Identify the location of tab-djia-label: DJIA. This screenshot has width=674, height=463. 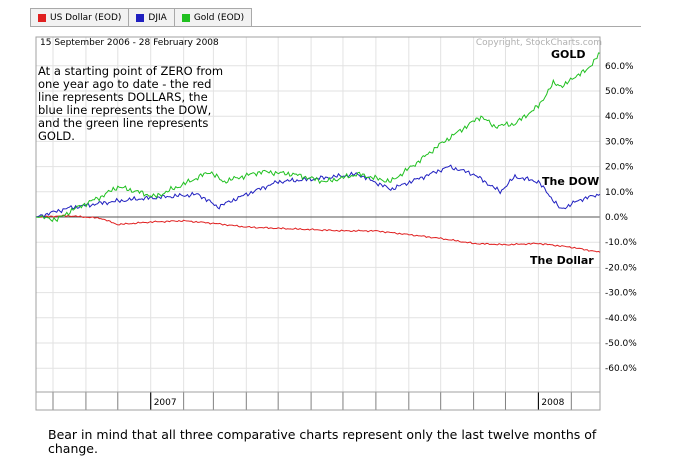
(157, 17).